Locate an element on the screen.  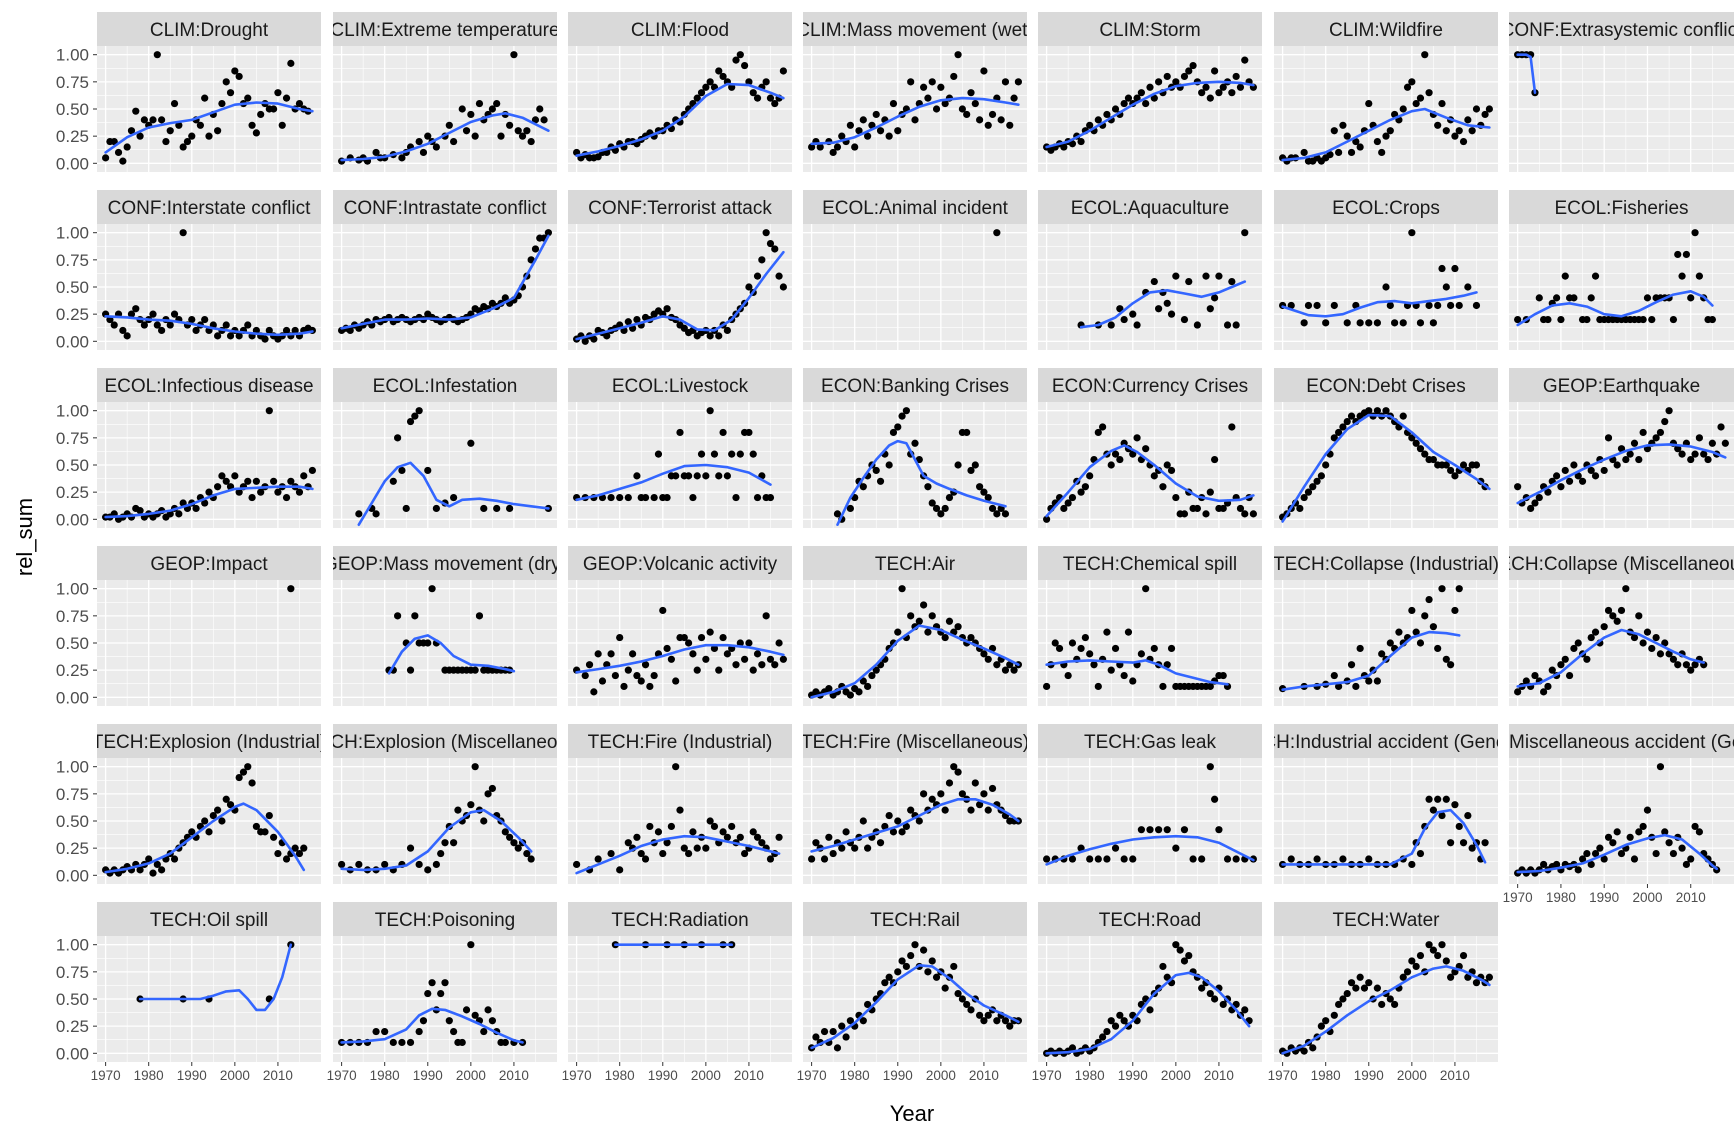
x-tick-label: 2000 is located at coordinates (1176, 1075).